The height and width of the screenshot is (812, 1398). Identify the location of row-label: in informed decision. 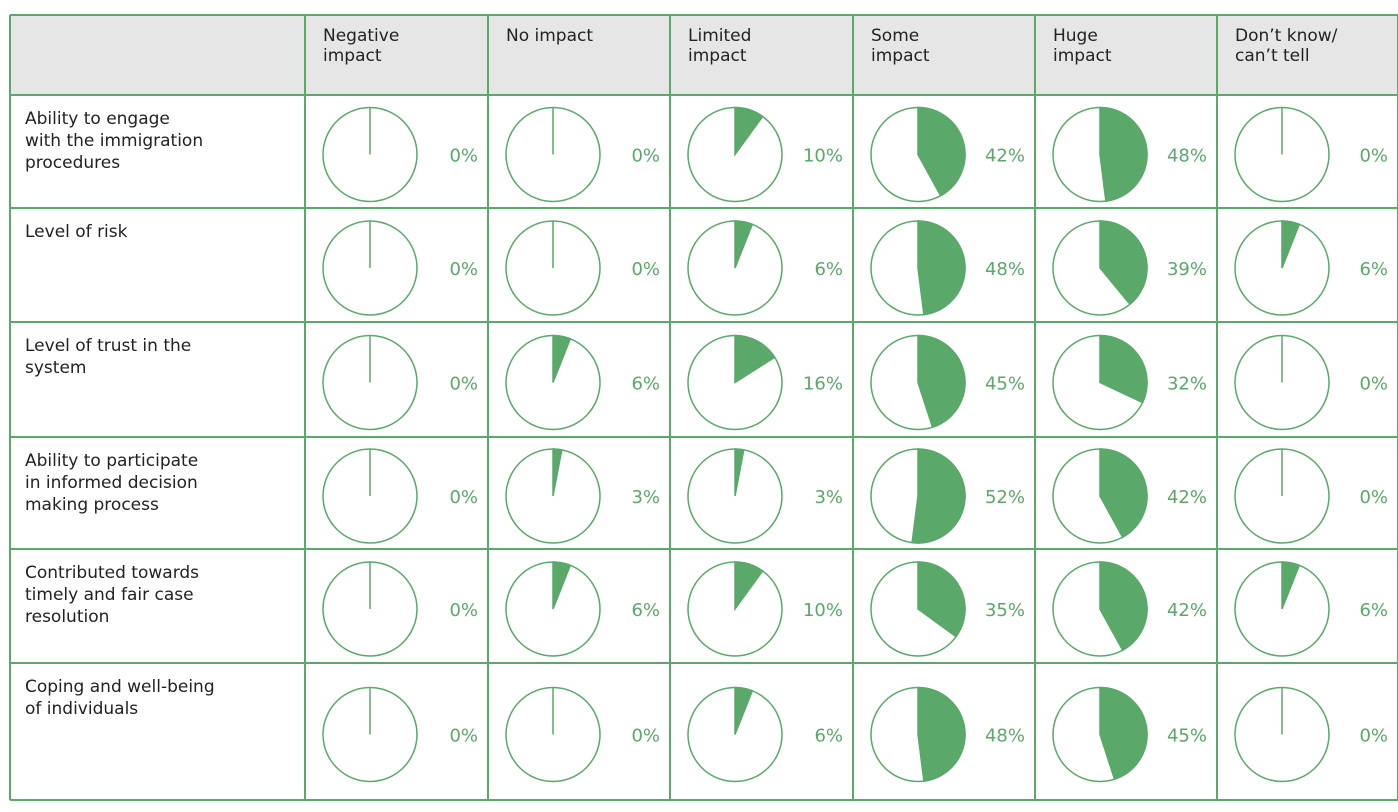
(111, 483).